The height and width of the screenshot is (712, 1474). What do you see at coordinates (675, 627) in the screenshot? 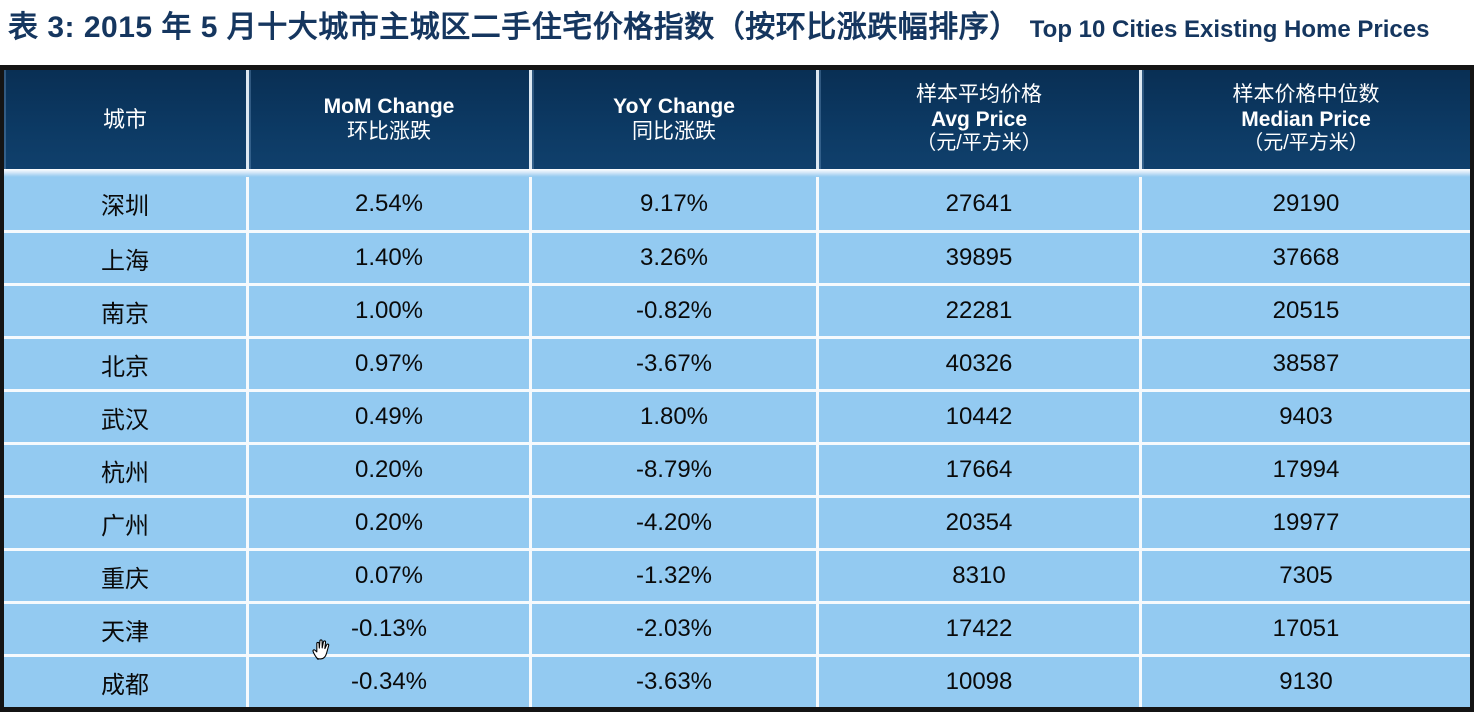
I see `cell-yoy: -2.03%` at bounding box center [675, 627].